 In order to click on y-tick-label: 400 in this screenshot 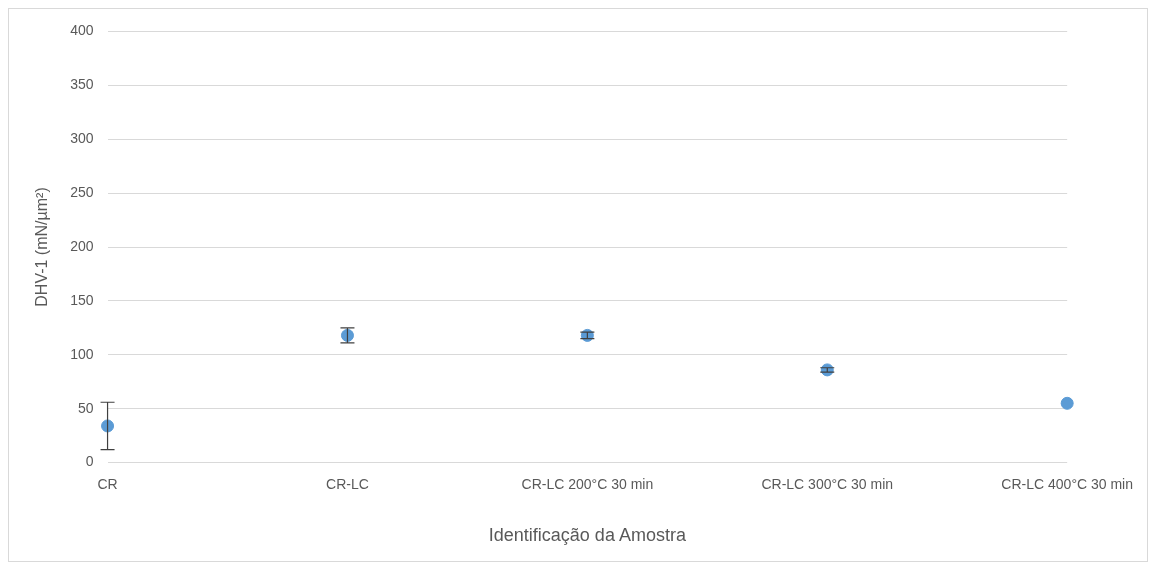, I will do `click(82, 30)`.